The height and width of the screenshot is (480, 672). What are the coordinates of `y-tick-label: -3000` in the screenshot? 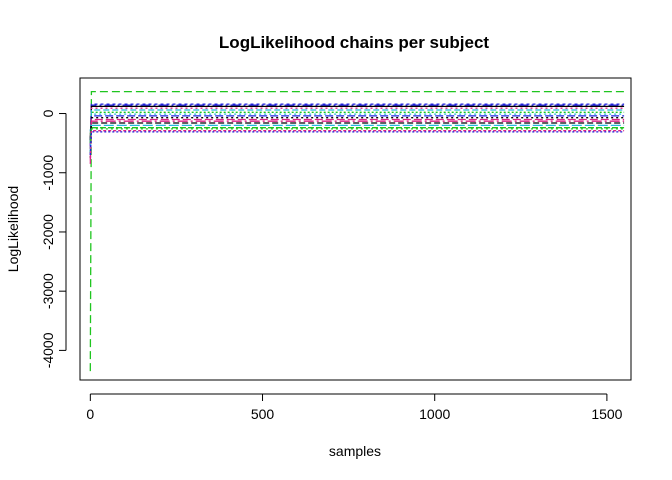 It's located at (48, 291).